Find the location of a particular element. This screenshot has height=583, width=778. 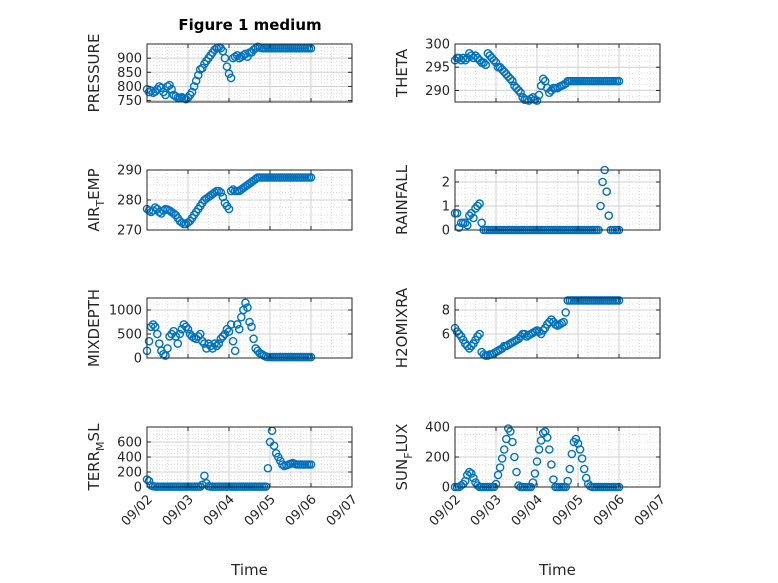

x-tick-label: 09/04 is located at coordinates (527, 510).